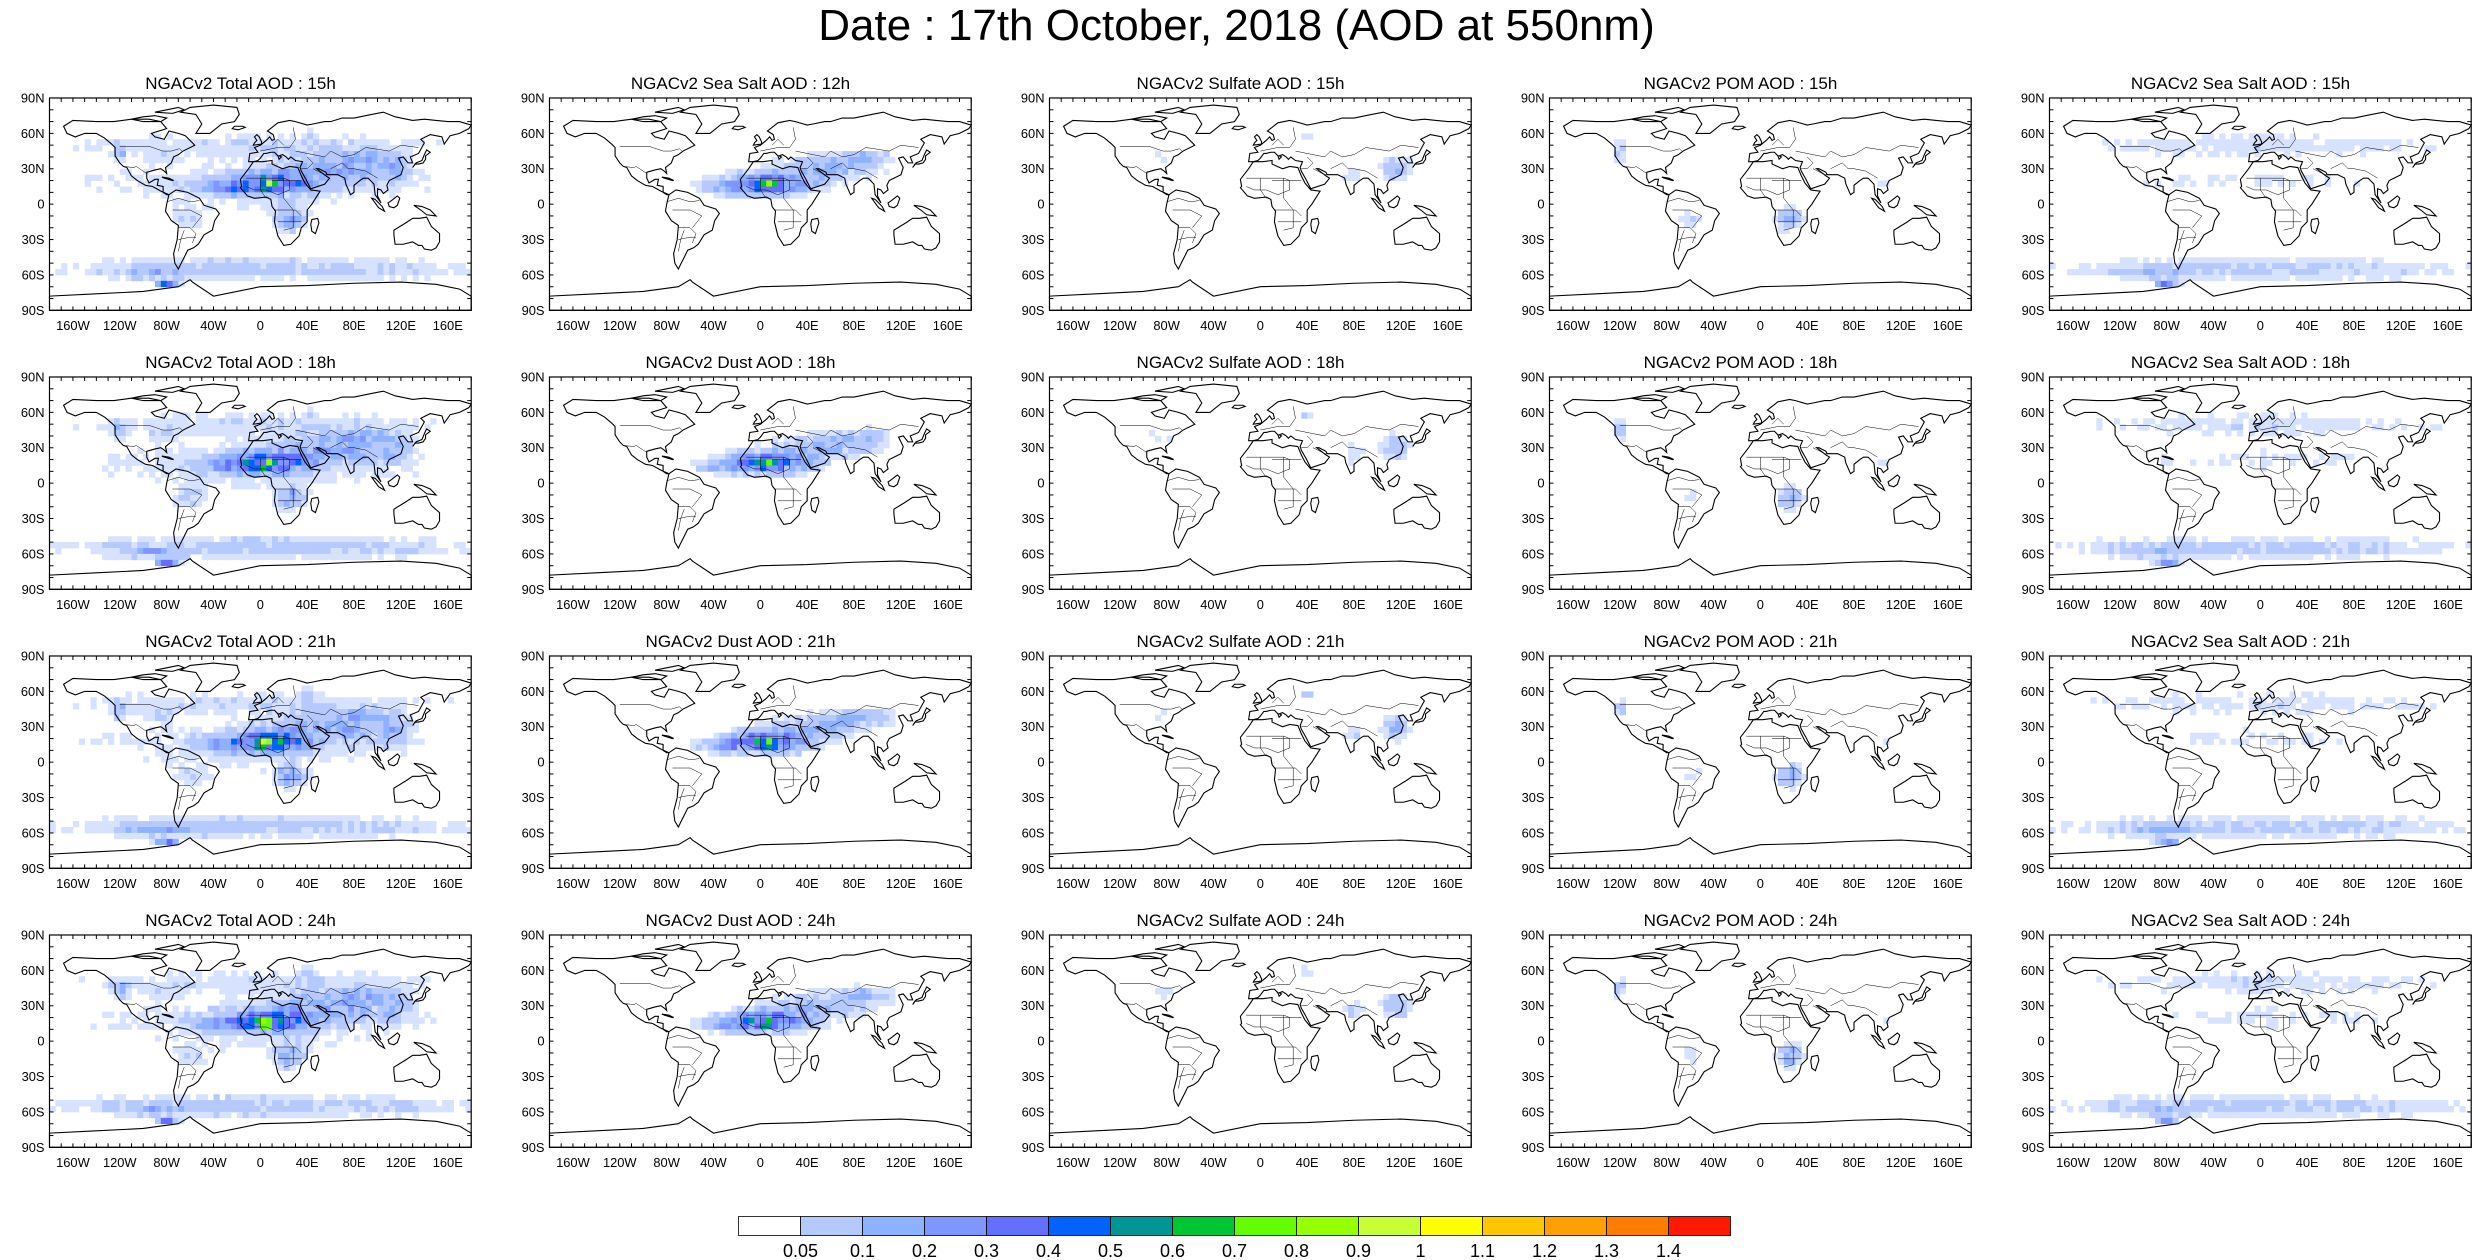 The image size is (2473, 1260). I want to click on colorbar-label: 1, so click(1420, 1250).